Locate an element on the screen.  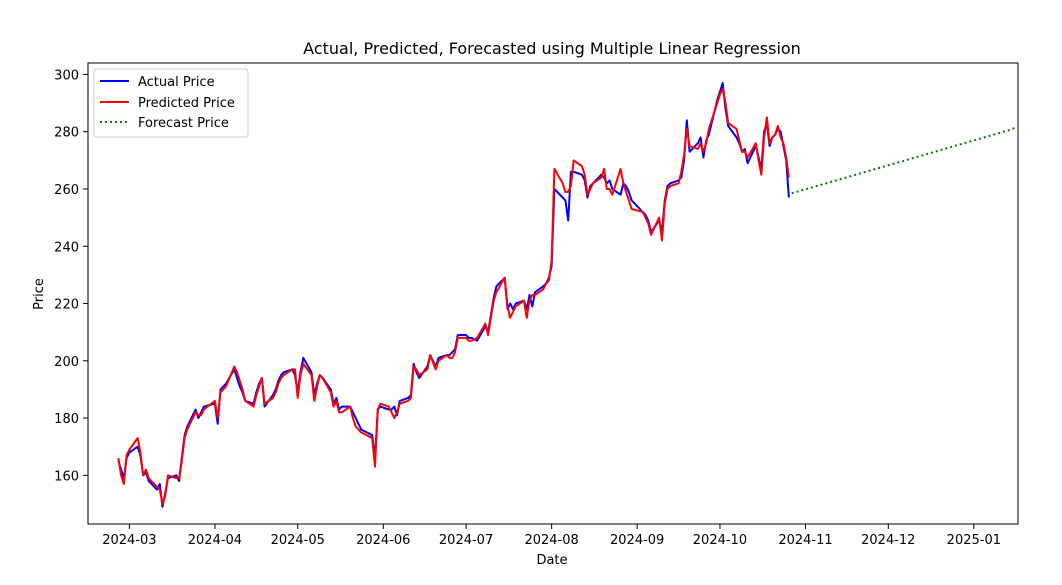
y-tick-label: 220 is located at coordinates (66, 305).